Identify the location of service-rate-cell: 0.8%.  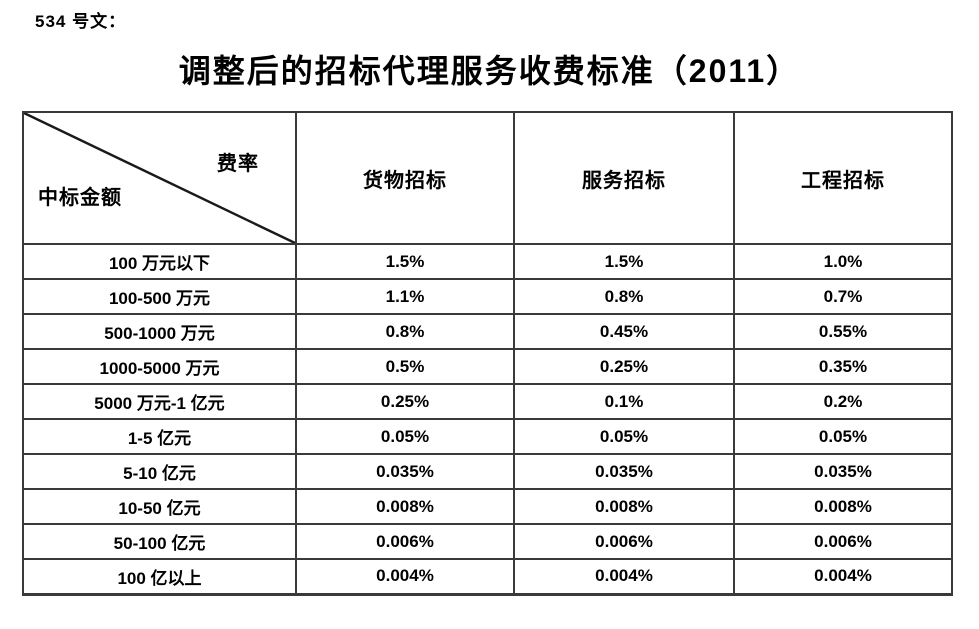
(624, 296).